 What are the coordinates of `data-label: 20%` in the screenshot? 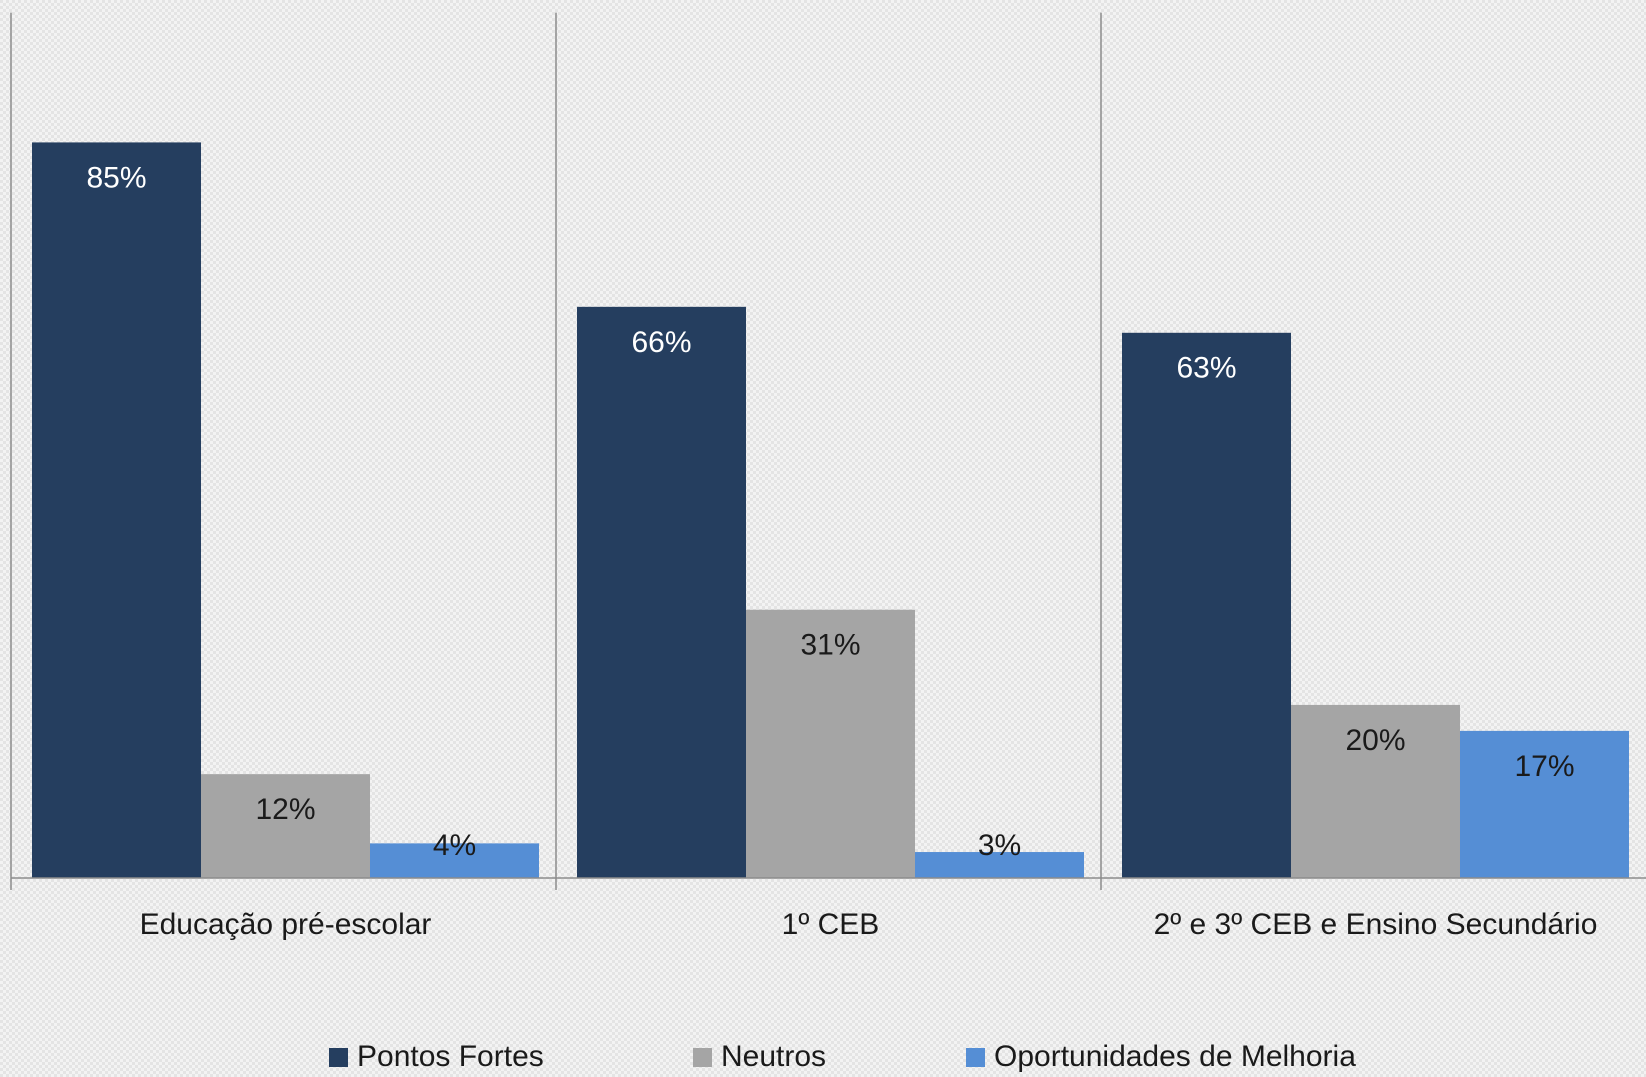 It's located at (1375, 740).